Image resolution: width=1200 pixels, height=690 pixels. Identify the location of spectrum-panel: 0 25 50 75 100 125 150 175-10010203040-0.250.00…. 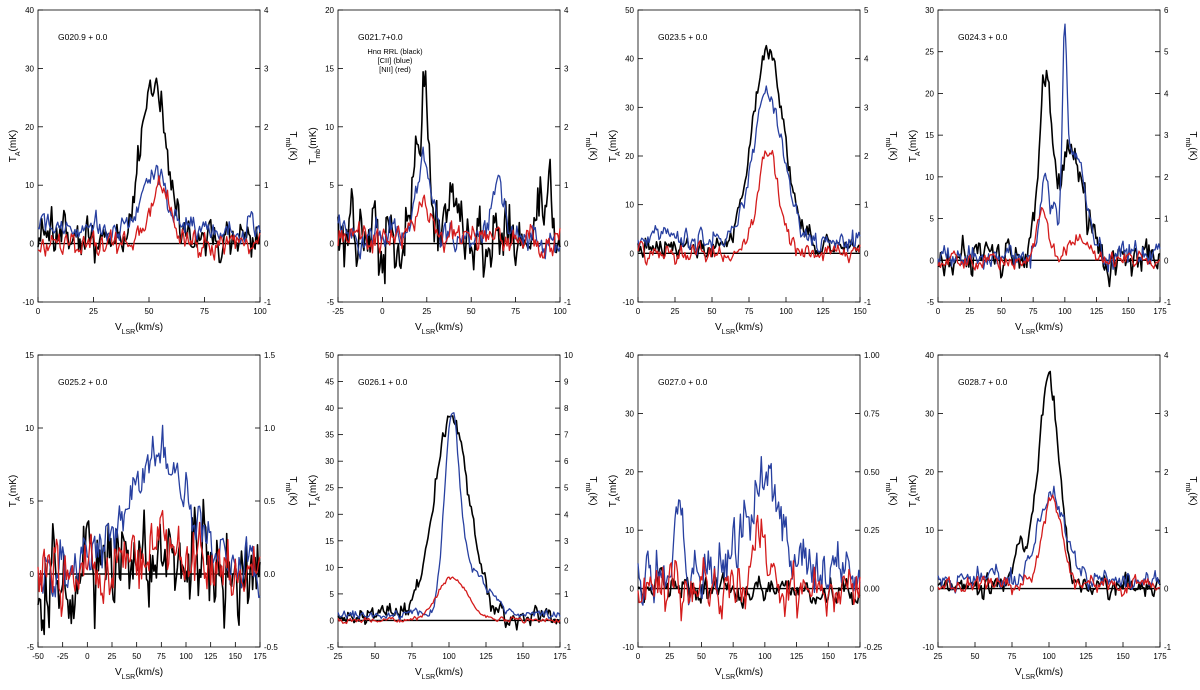
(753, 516).